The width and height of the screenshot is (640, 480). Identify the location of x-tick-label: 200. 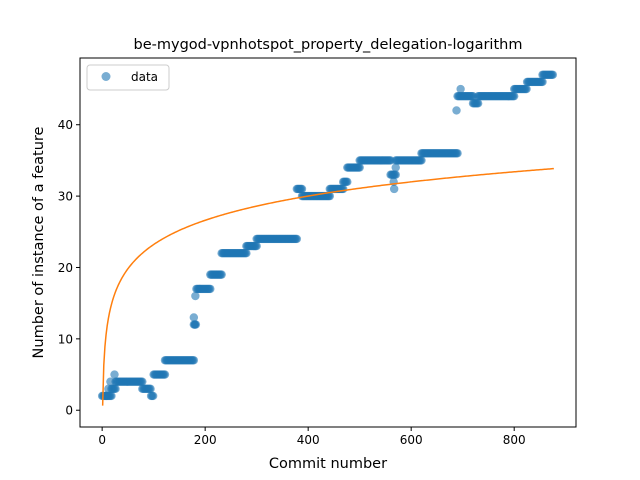
(205, 440).